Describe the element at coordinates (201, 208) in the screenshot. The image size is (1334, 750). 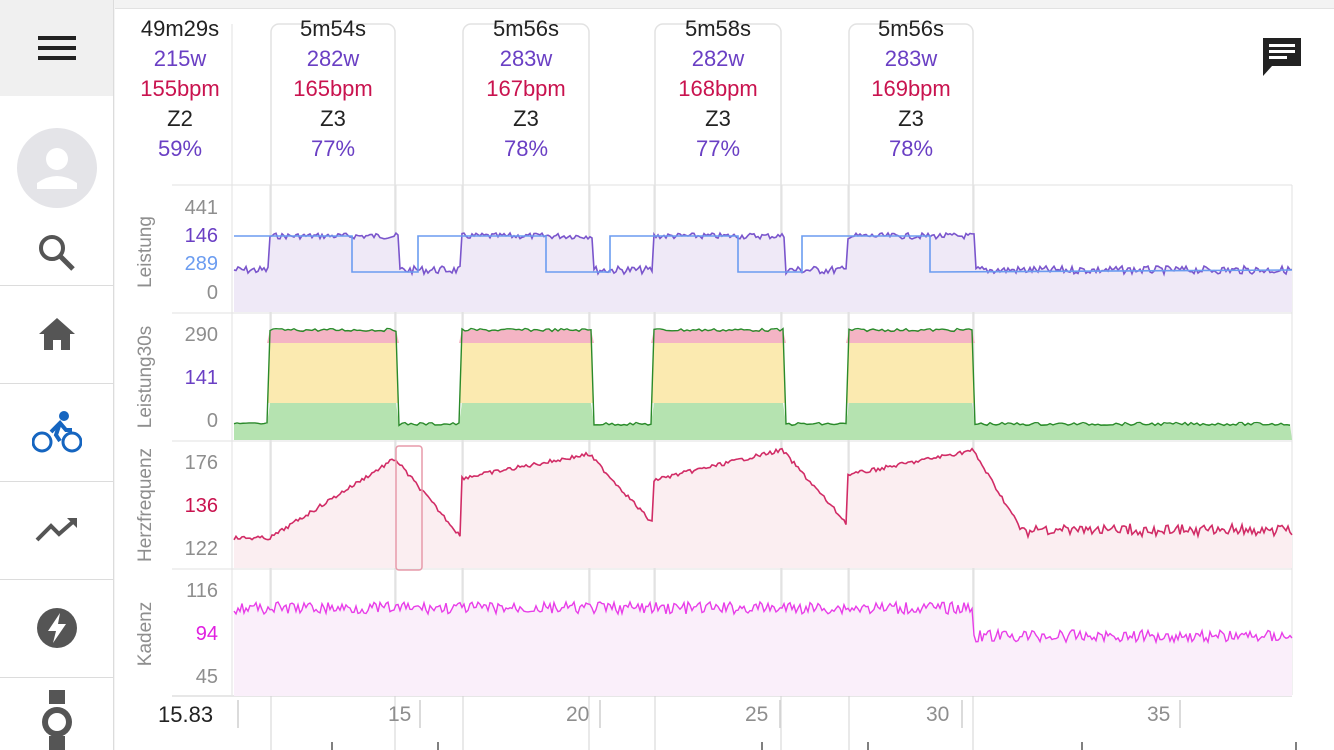
I see `y-tick: 441` at that location.